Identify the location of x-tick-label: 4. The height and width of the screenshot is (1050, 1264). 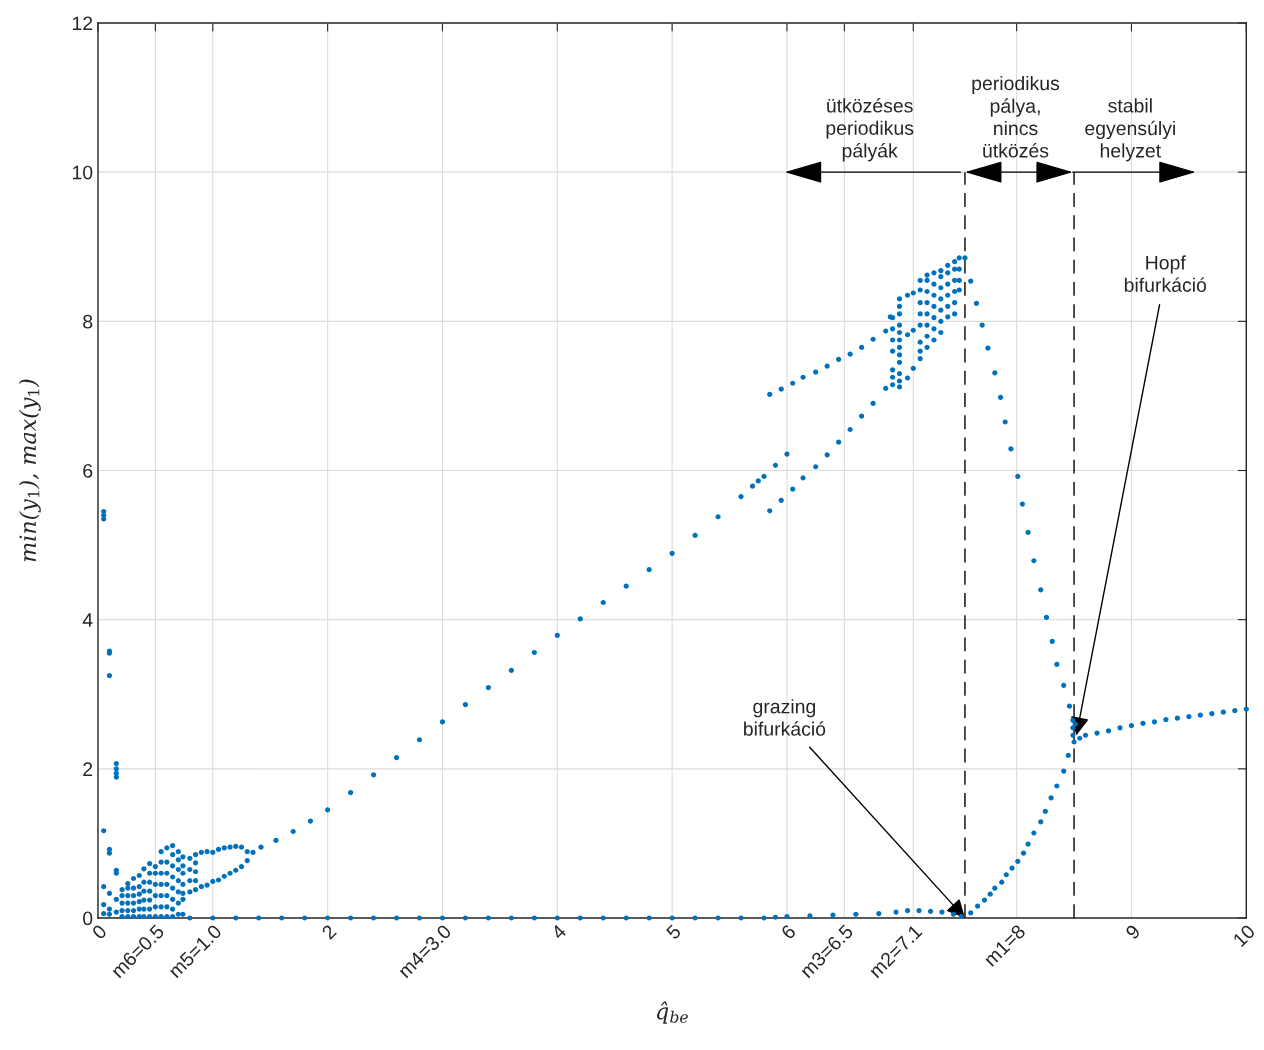
(558, 932).